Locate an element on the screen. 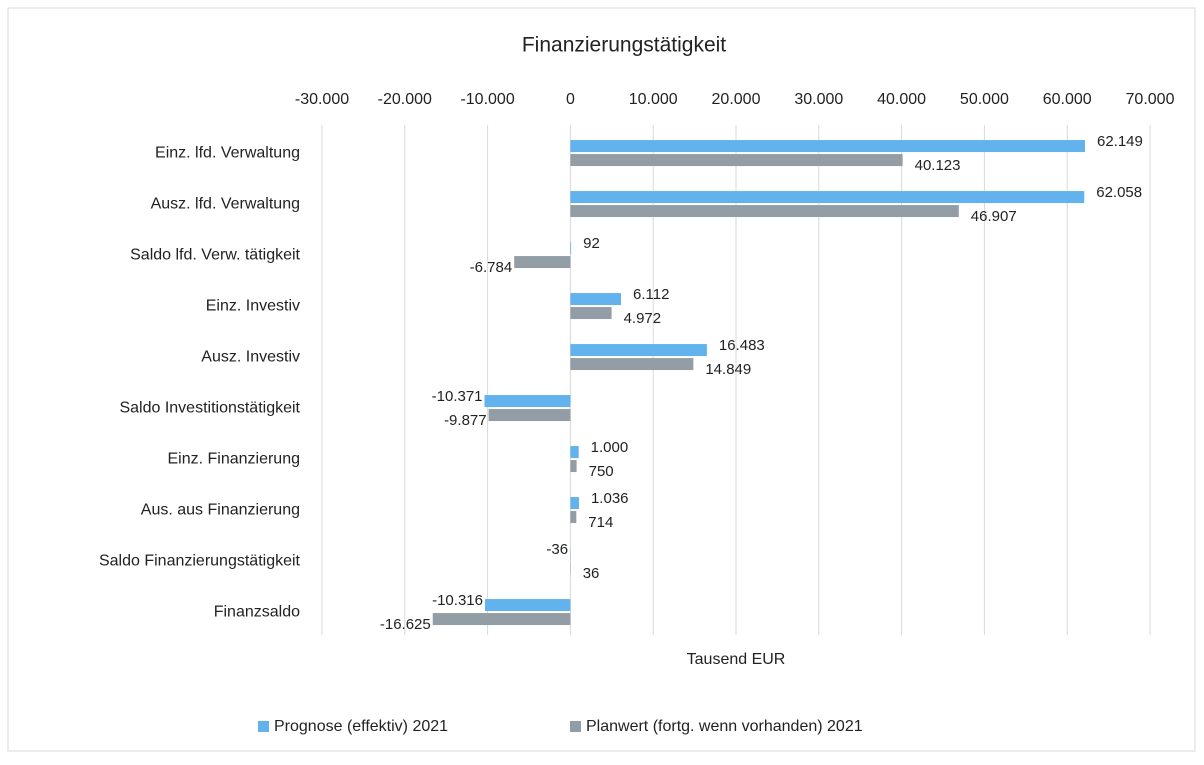 The image size is (1204, 765). data-label: -36 is located at coordinates (557, 549).